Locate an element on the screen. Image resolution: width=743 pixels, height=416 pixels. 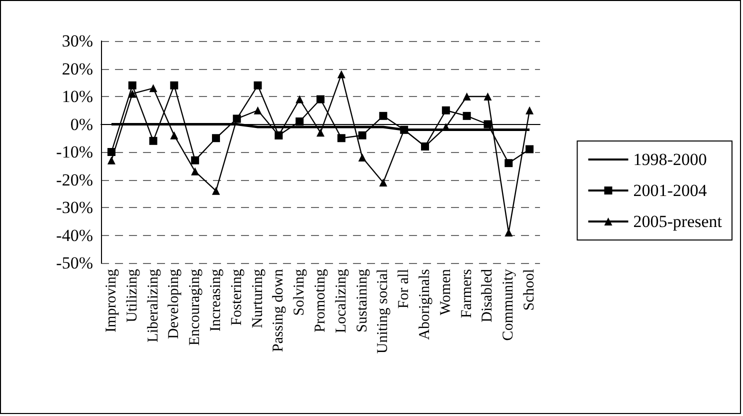
x-tick-label: For all is located at coordinates (404, 289).